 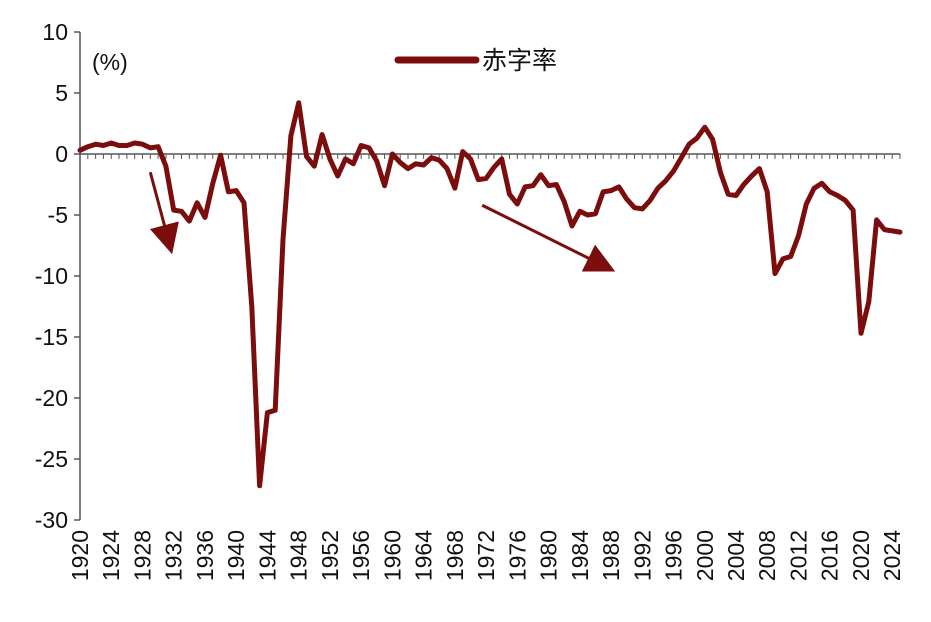 What do you see at coordinates (51, 337) in the screenshot?
I see `y-tick-label: -15` at bounding box center [51, 337].